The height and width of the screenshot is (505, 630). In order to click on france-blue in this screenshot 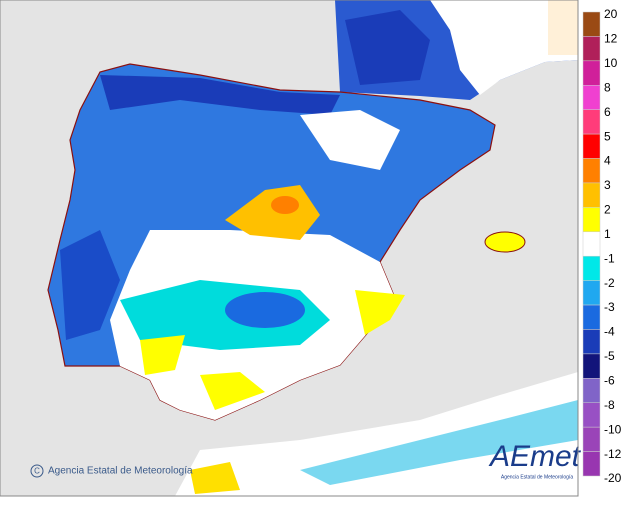, I will do `click(387, 47)`.